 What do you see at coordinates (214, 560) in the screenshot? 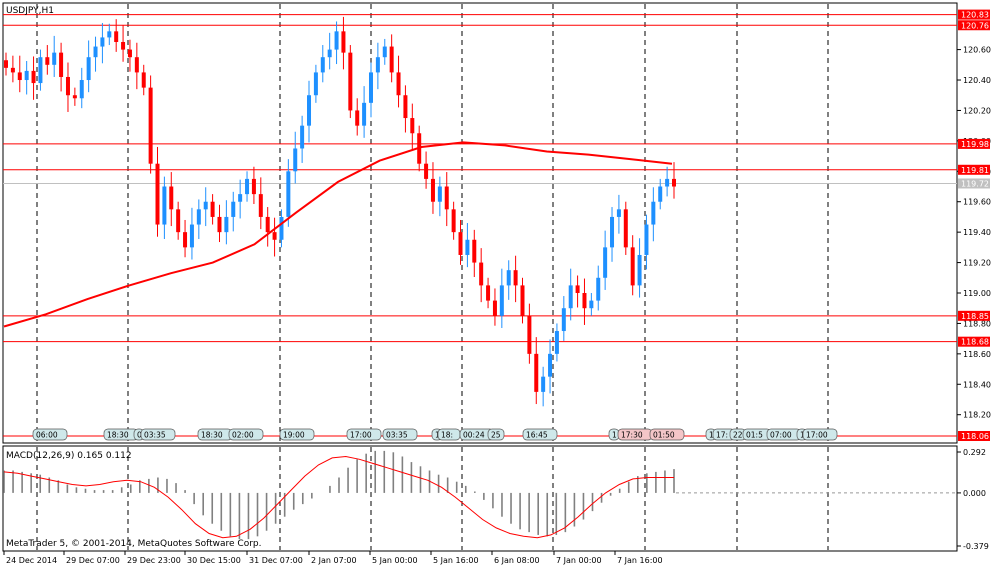
I see `time-tick-label: 30 Dec 15:00` at bounding box center [214, 560].